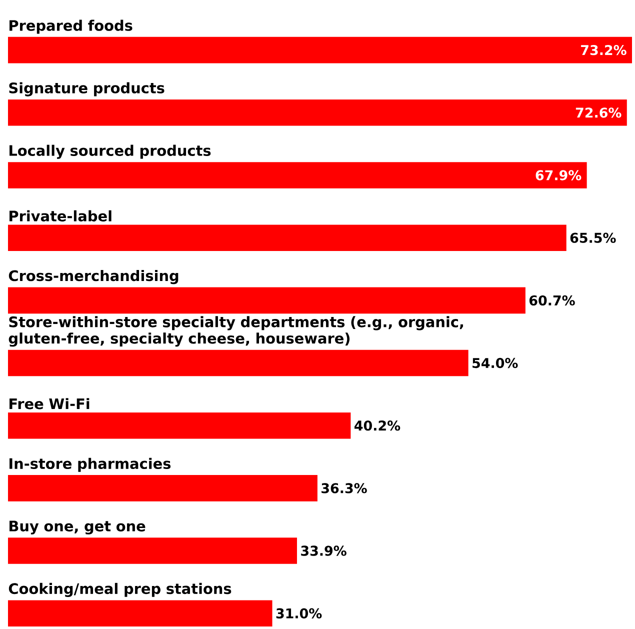  Describe the element at coordinates (377, 425) in the screenshot. I see `data-label: 40.2%` at that location.